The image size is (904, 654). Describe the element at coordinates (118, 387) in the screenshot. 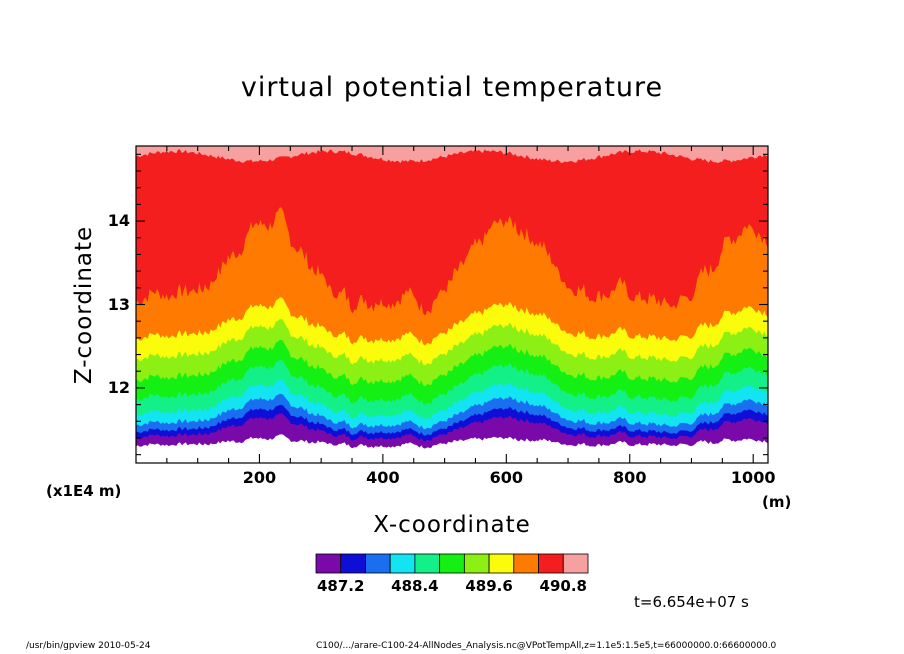

I see `y-tick-label: 12` at that location.